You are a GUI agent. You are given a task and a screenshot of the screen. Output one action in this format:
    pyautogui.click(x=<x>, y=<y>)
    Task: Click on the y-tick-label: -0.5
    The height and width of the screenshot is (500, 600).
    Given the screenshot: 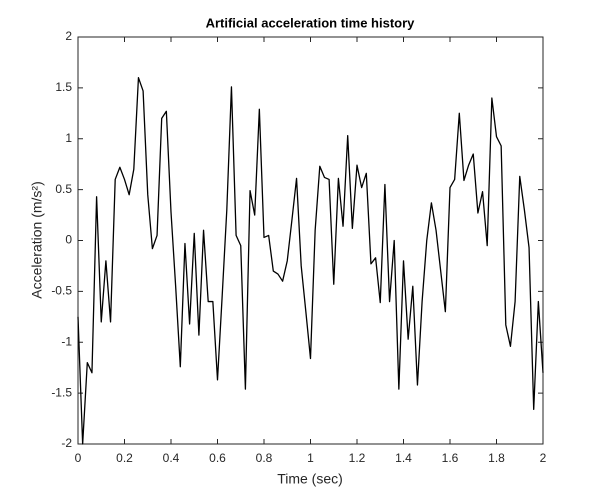 What is the action you would take?
    pyautogui.click(x=61, y=291)
    